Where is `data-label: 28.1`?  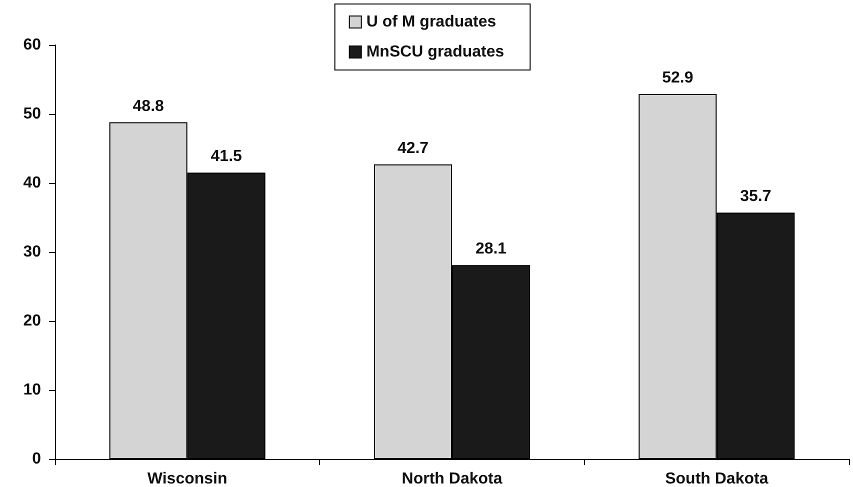 data-label: 28.1 is located at coordinates (491, 249).